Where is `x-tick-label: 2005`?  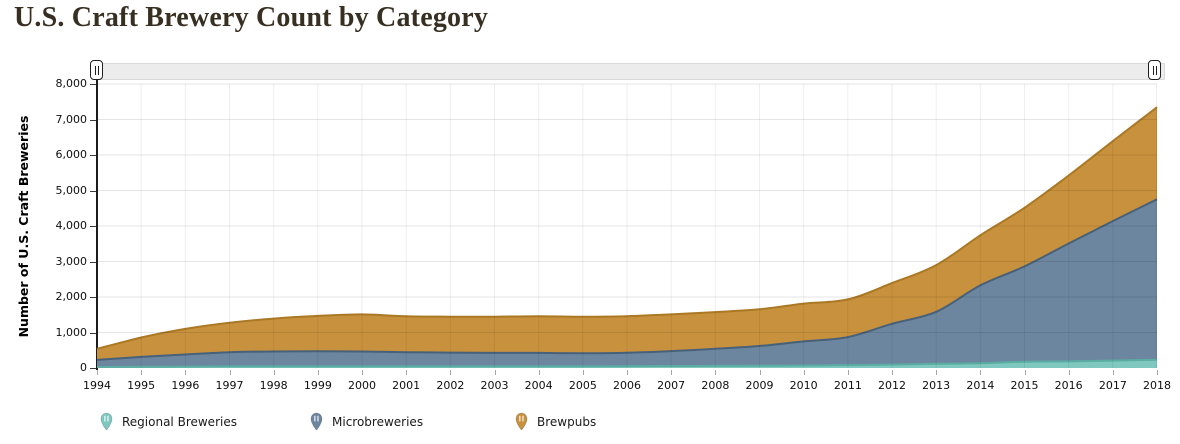 x-tick-label: 2005 is located at coordinates (582, 385).